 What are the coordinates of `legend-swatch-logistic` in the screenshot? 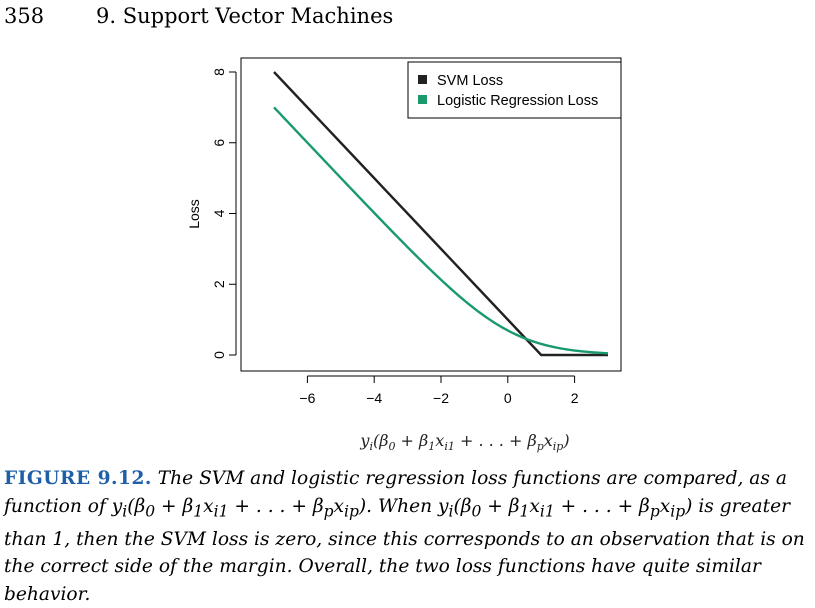 It's located at (422, 99).